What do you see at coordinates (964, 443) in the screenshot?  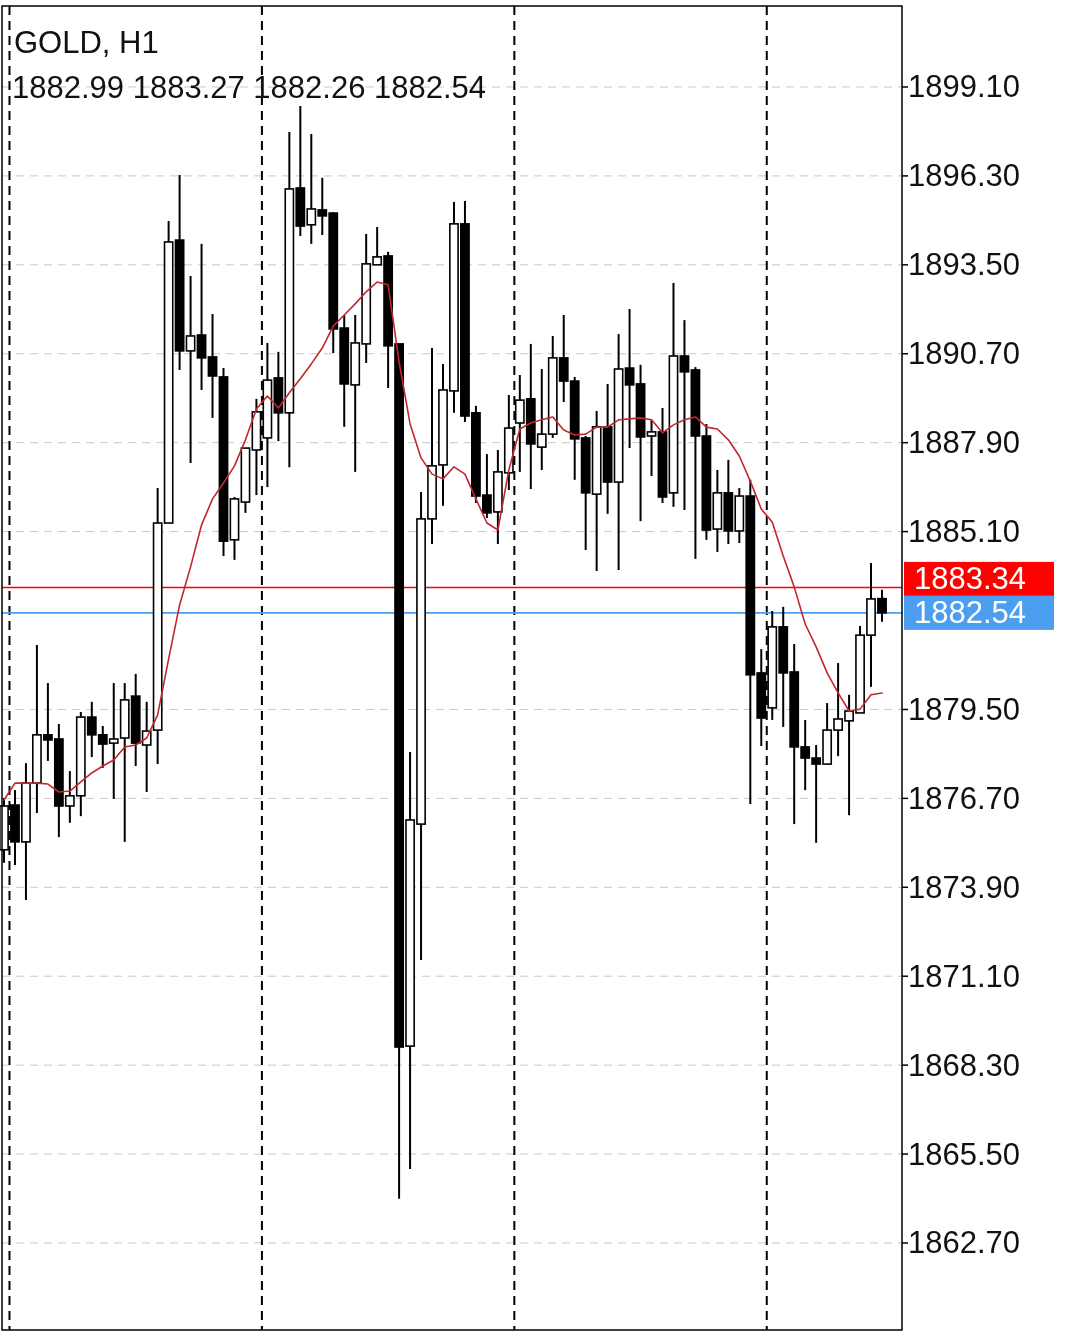 I see `y-tick-label: 1887.90` at bounding box center [964, 443].